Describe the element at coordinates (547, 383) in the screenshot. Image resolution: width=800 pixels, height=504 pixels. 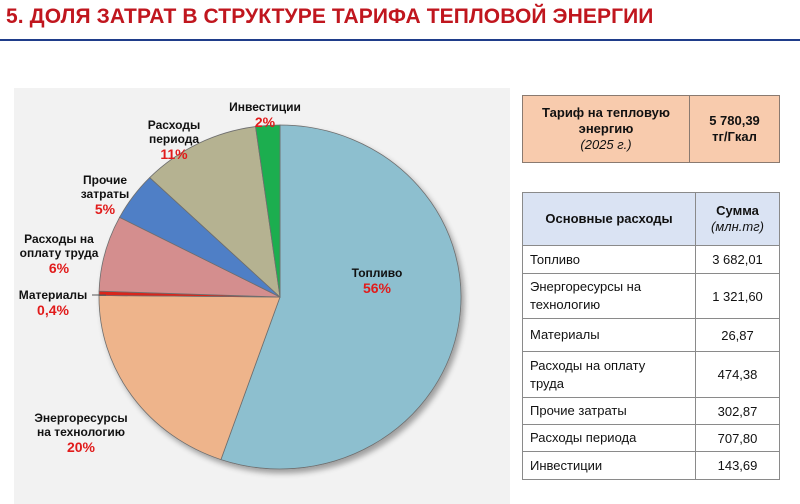
I see `row-name-line2: труда` at that location.